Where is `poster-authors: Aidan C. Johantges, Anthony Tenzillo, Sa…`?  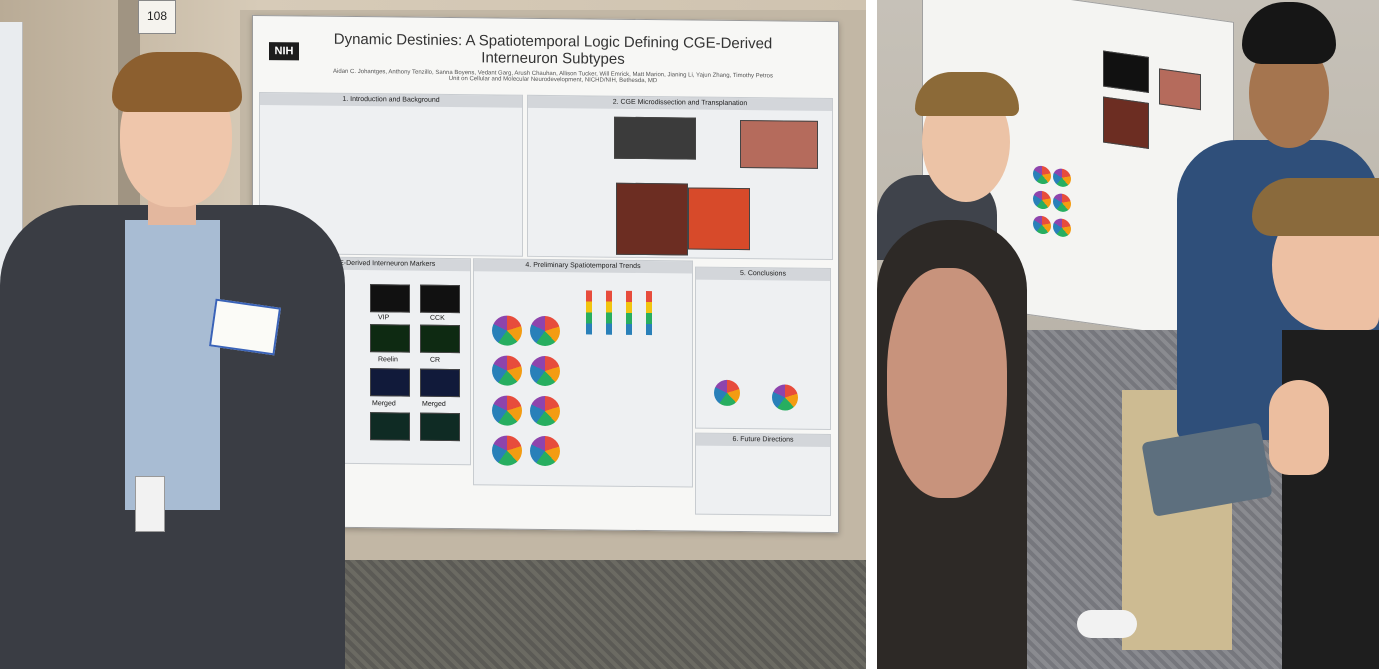
poster-authors: Aidan C. Johantges, Anthony Tenzillo, Sa… is located at coordinates (553, 77).